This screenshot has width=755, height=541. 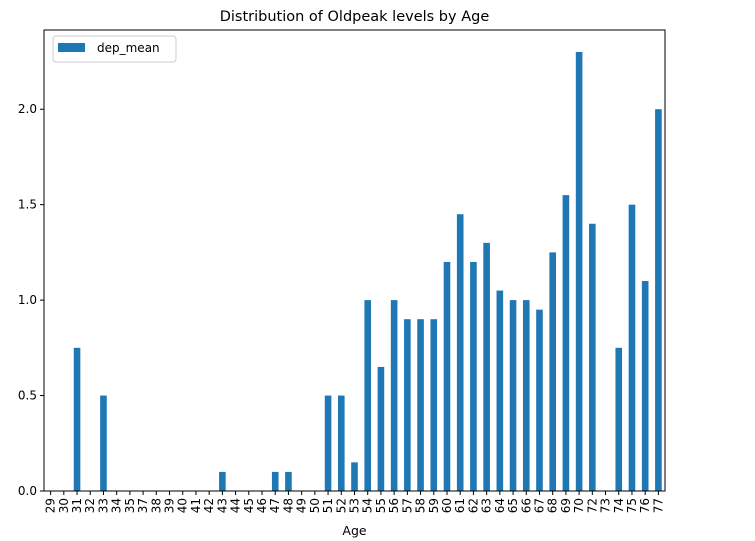 I want to click on x-axis-label: Age, so click(x=354, y=530).